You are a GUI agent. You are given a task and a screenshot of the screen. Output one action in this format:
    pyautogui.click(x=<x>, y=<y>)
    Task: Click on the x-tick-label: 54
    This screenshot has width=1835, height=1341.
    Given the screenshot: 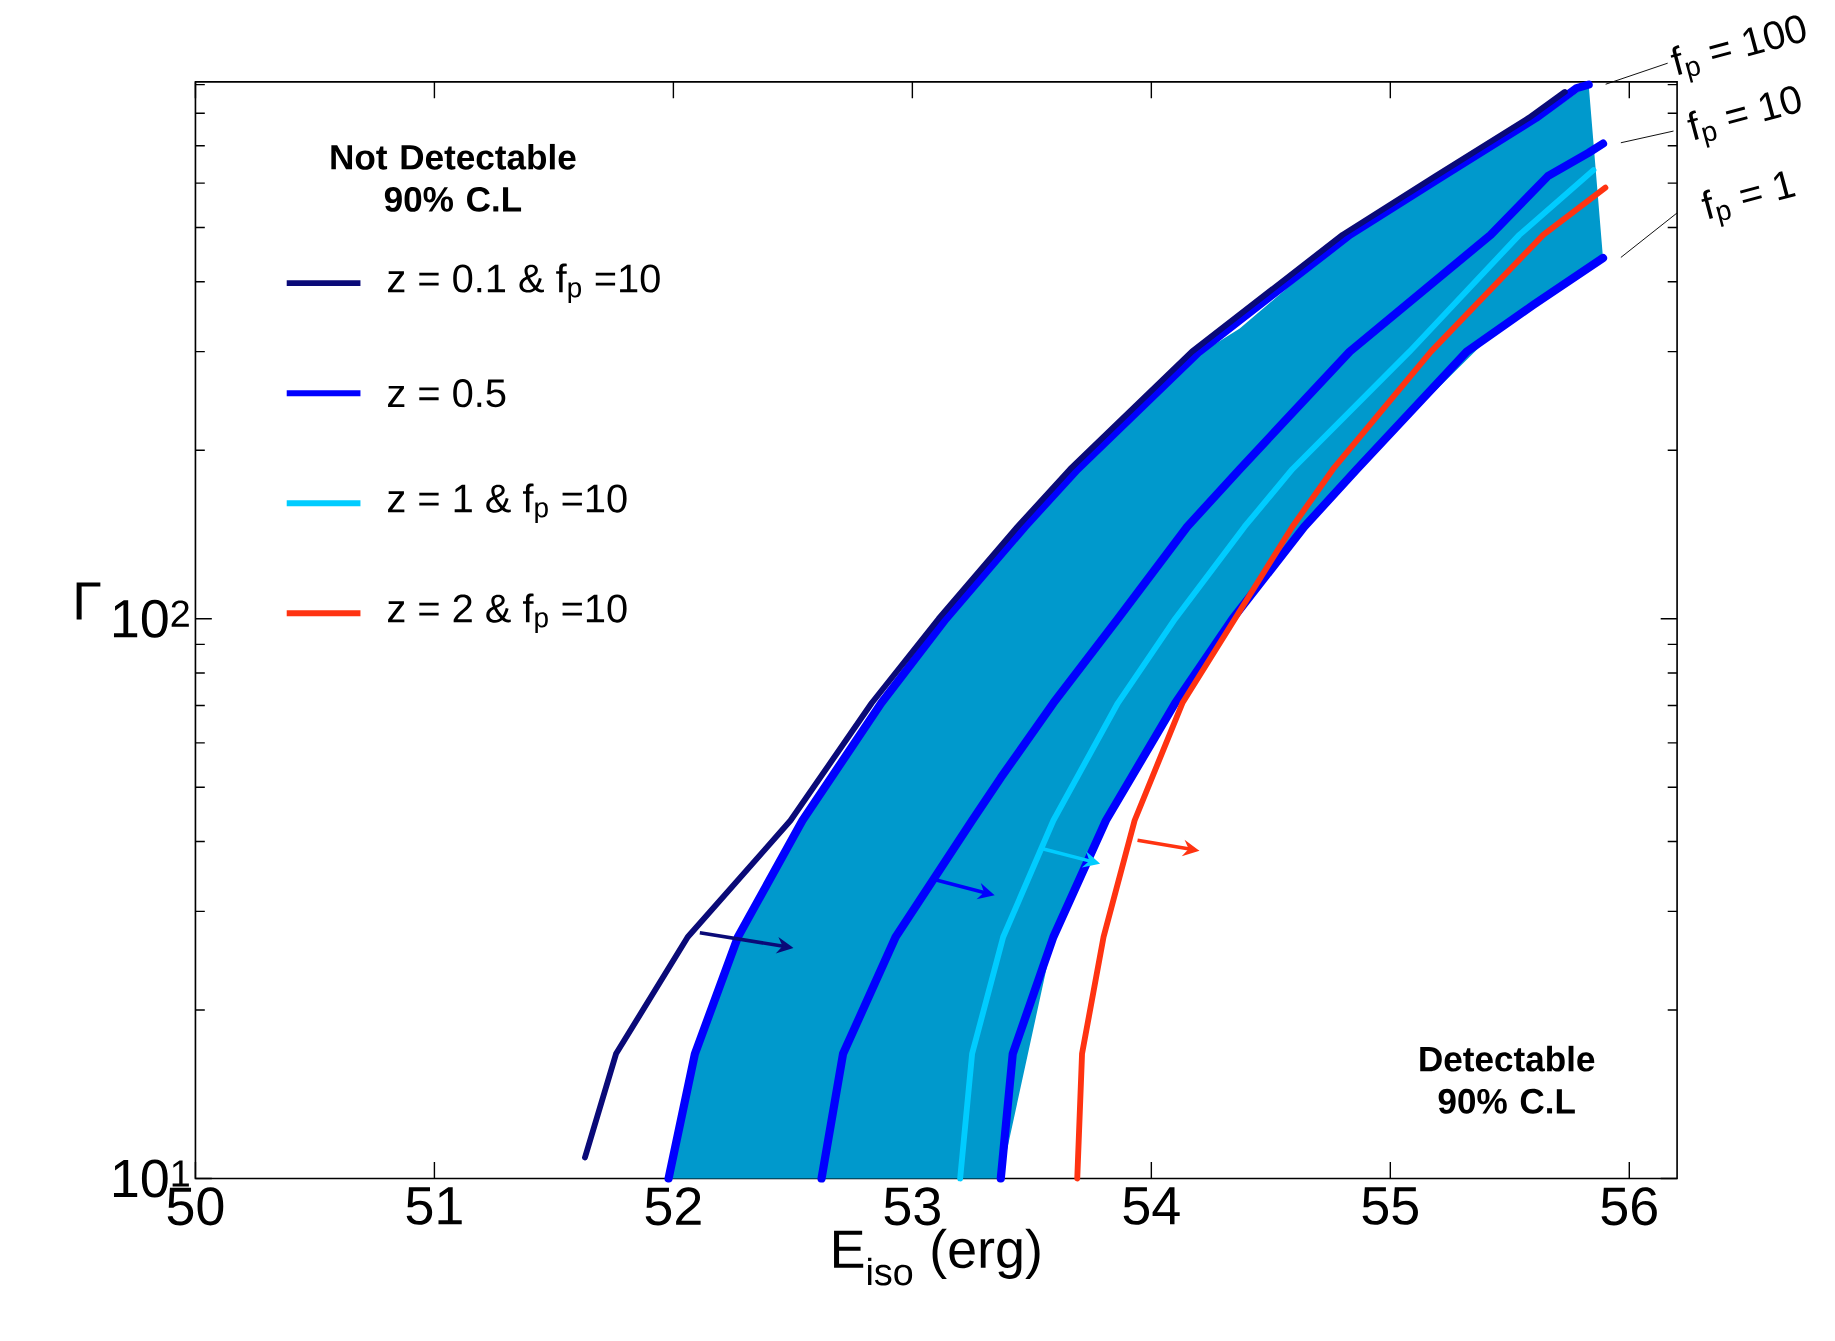 What is the action you would take?
    pyautogui.click(x=1151, y=1206)
    